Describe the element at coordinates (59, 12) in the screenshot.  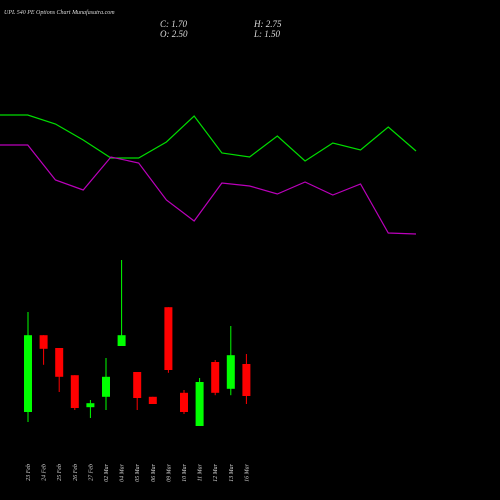
I see `chart-title: UPL 540 PE Options Chart Munafasutra.com` at that location.